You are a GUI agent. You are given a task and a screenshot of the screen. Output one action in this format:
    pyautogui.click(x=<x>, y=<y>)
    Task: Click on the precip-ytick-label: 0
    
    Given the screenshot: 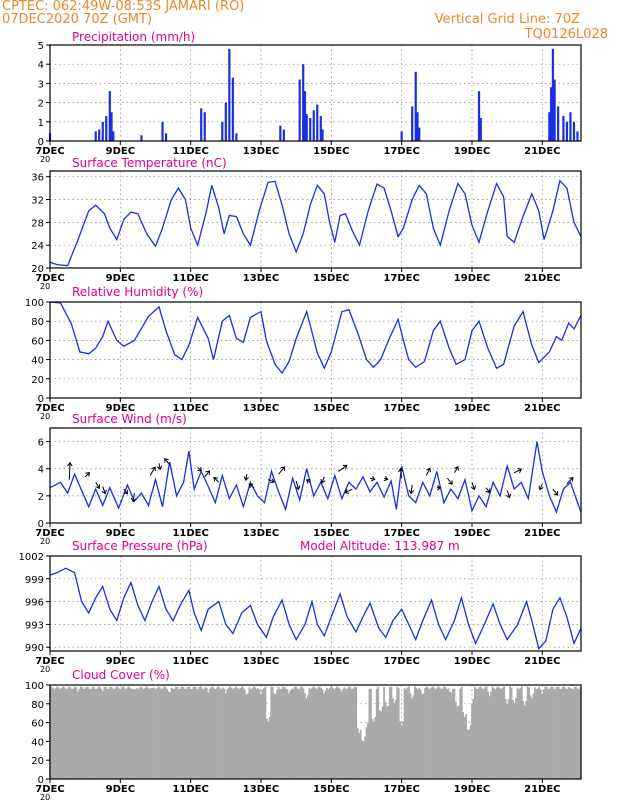 What is the action you would take?
    pyautogui.click(x=41, y=142)
    